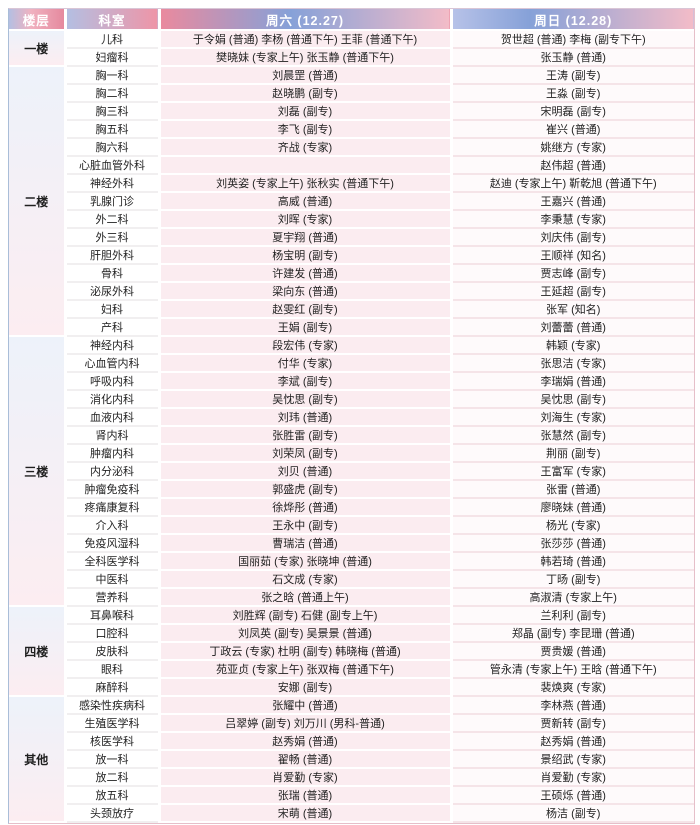 The image size is (700, 825). Describe the element at coordinates (113, 795) in the screenshot. I see `department-cell: 放五科` at that location.